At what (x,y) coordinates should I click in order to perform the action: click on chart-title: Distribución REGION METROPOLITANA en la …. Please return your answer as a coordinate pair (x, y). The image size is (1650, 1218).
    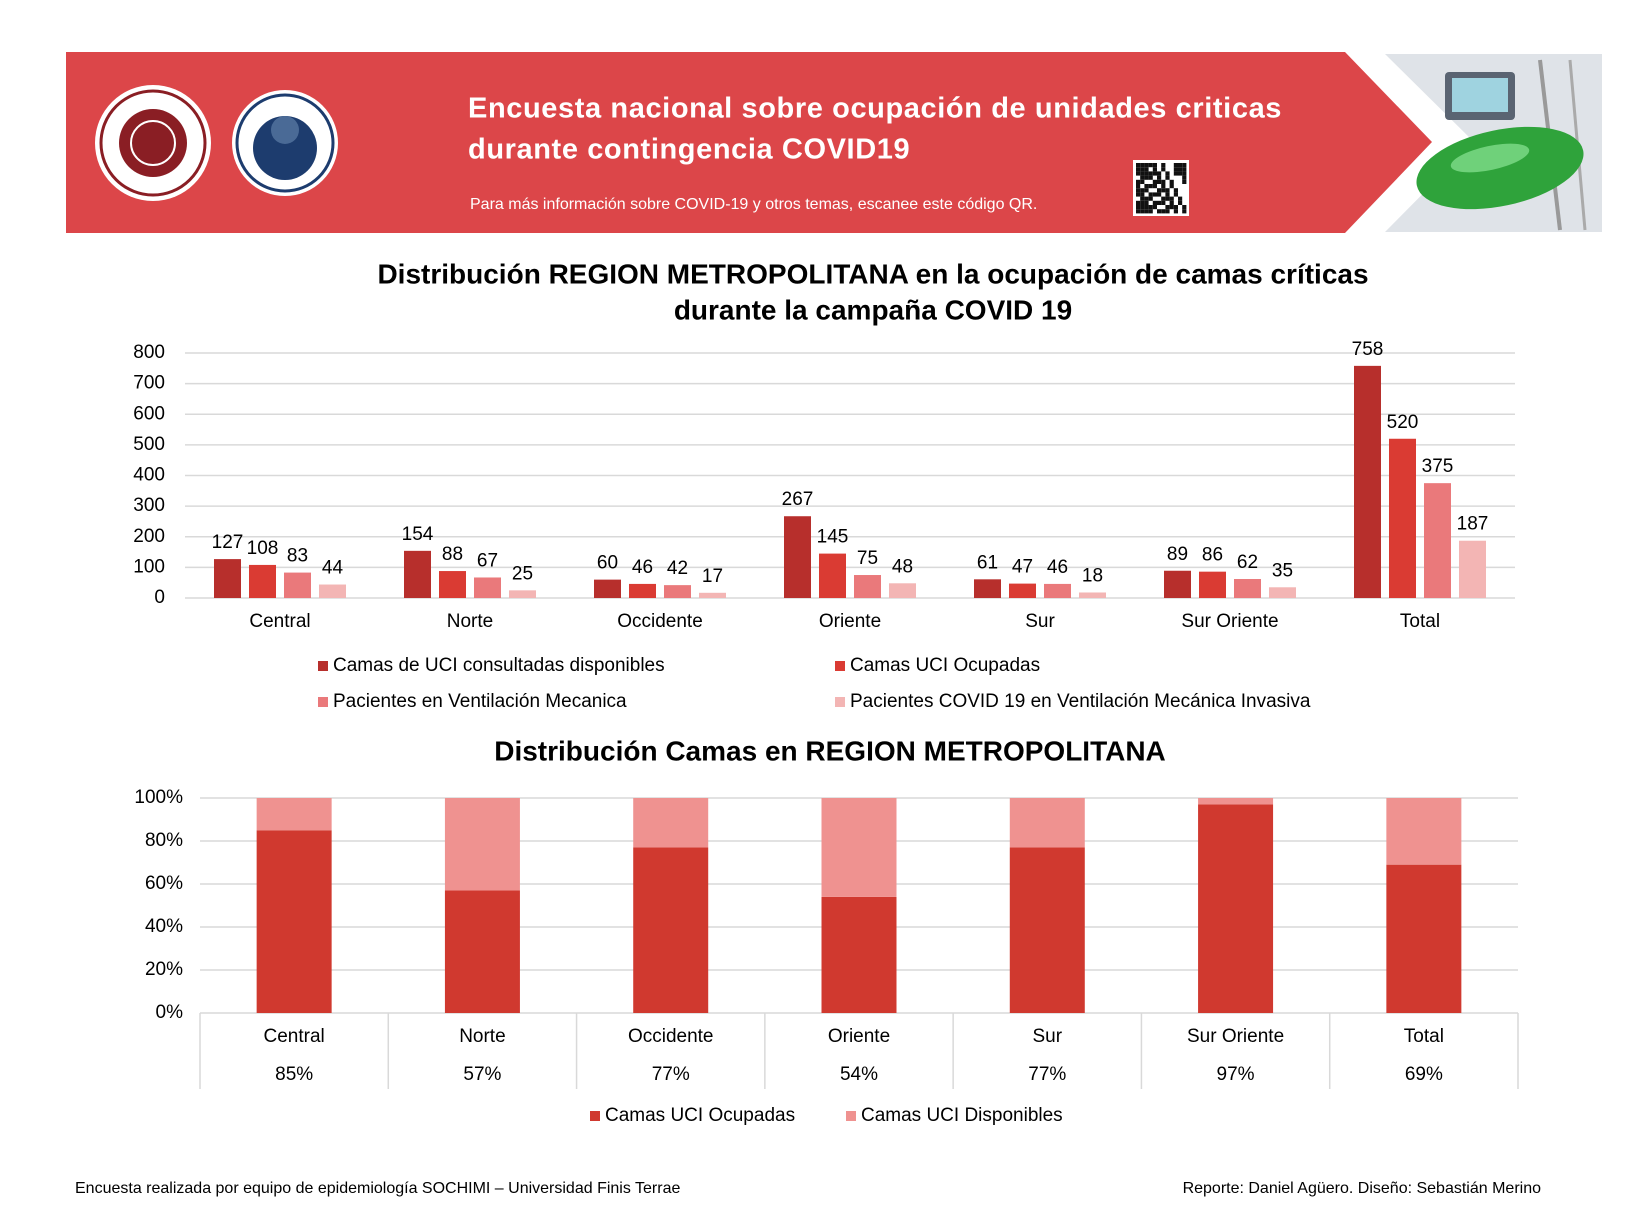
    Looking at the image, I should click on (872, 273).